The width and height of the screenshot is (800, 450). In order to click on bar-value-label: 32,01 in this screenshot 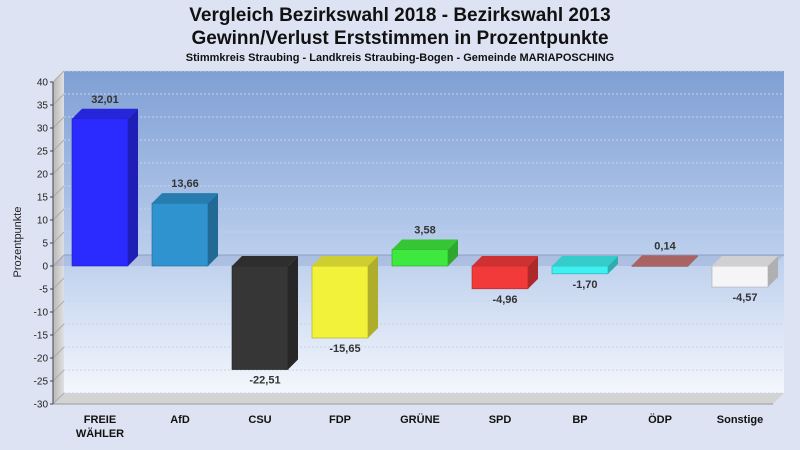, I will do `click(105, 100)`.